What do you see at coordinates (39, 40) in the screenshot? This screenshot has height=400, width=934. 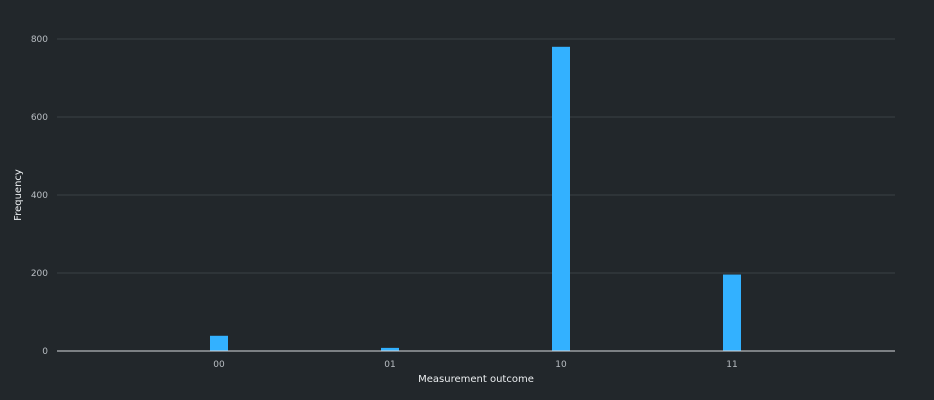 I see `y-tick-label: 800` at bounding box center [39, 40].